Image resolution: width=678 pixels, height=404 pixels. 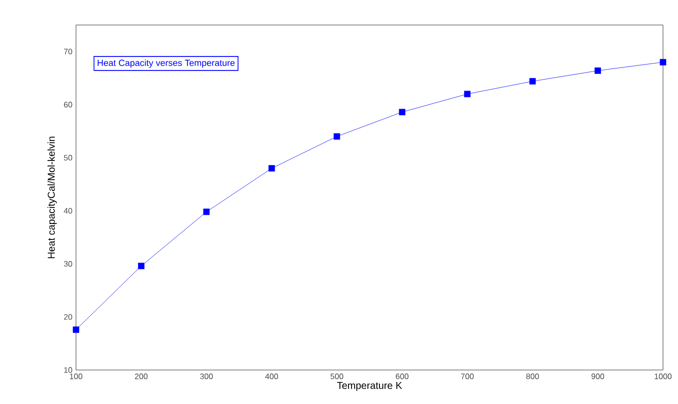 I want to click on y-axis-title: Heat capacityCal/Mol-kelvin, so click(x=52, y=197).